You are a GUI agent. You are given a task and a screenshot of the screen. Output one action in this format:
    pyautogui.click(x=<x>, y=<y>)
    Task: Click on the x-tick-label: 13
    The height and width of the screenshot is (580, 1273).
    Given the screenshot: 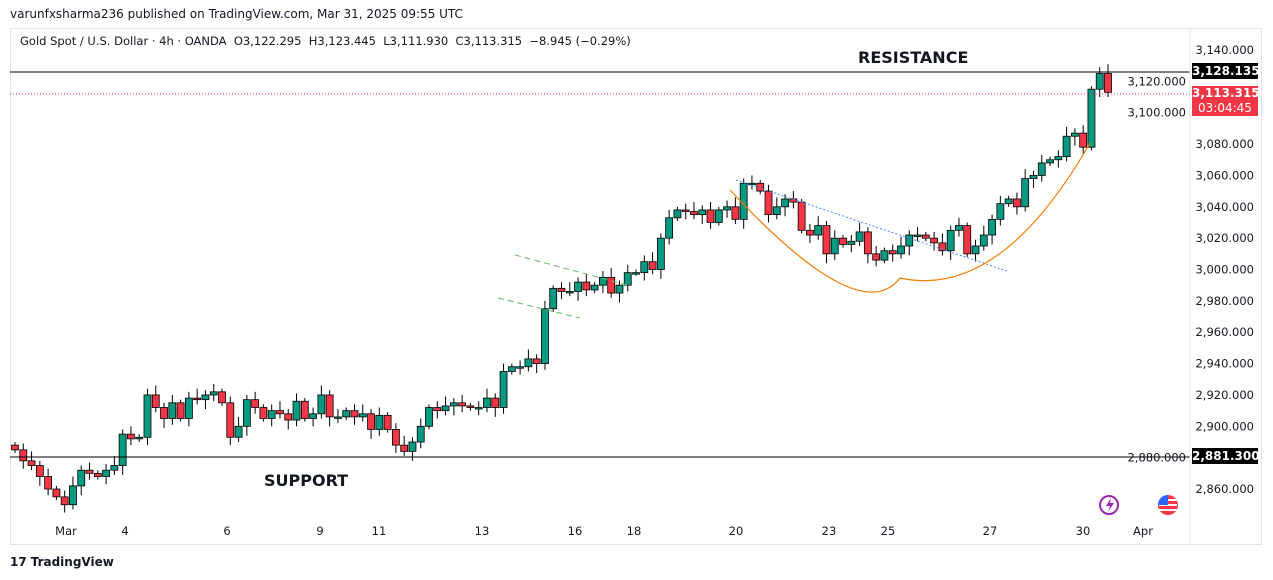 What is the action you would take?
    pyautogui.click(x=482, y=531)
    